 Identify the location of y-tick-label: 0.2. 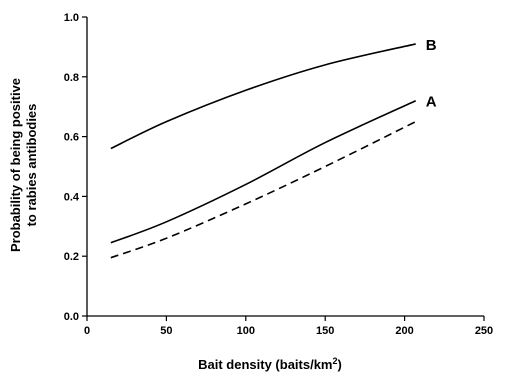
(71, 257).